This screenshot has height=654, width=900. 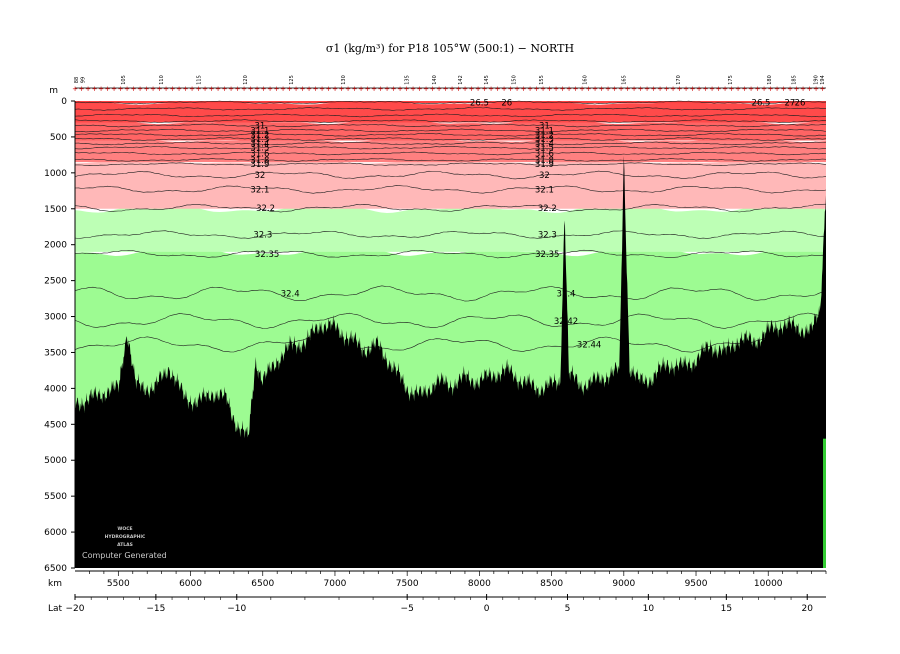 I want to click on station-label: 175, so click(x=731, y=80).